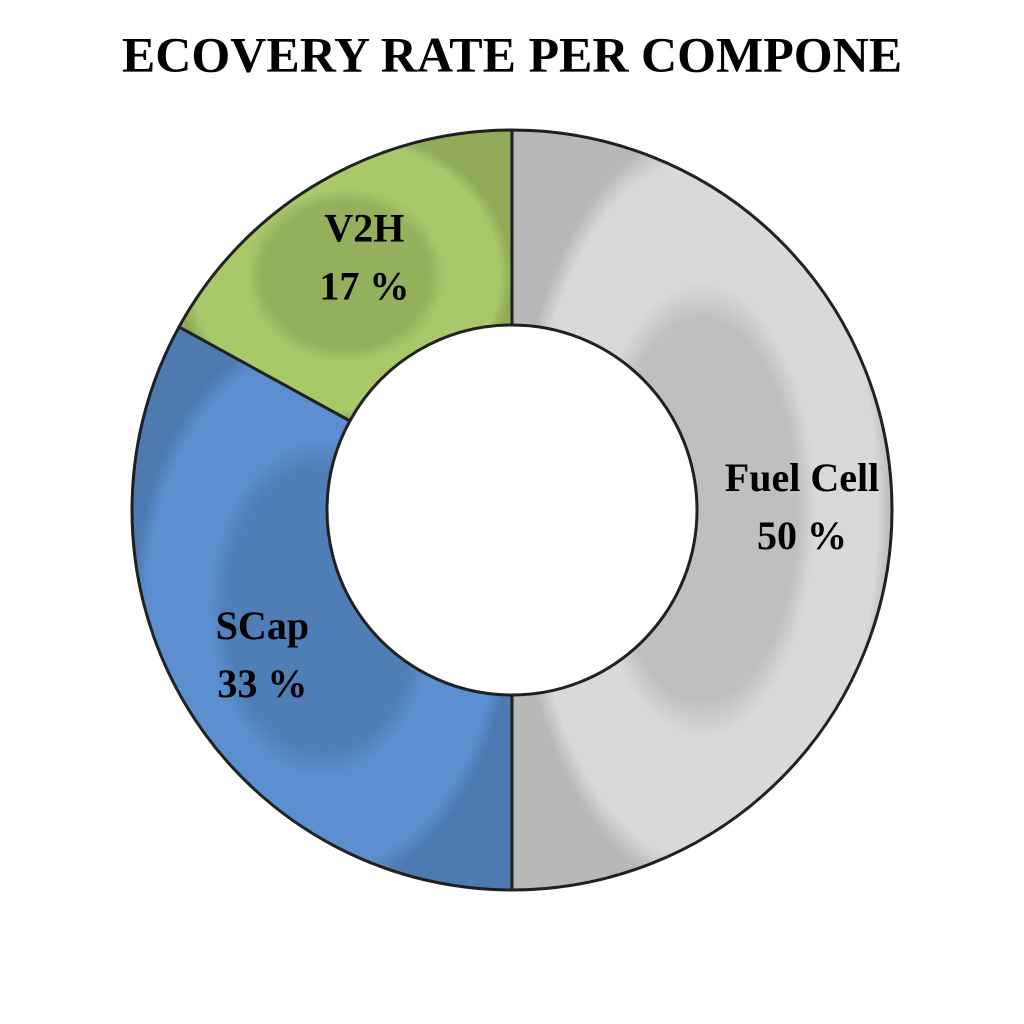  What do you see at coordinates (802, 477) in the screenshot?
I see `slice-label: Fuel Cell` at bounding box center [802, 477].